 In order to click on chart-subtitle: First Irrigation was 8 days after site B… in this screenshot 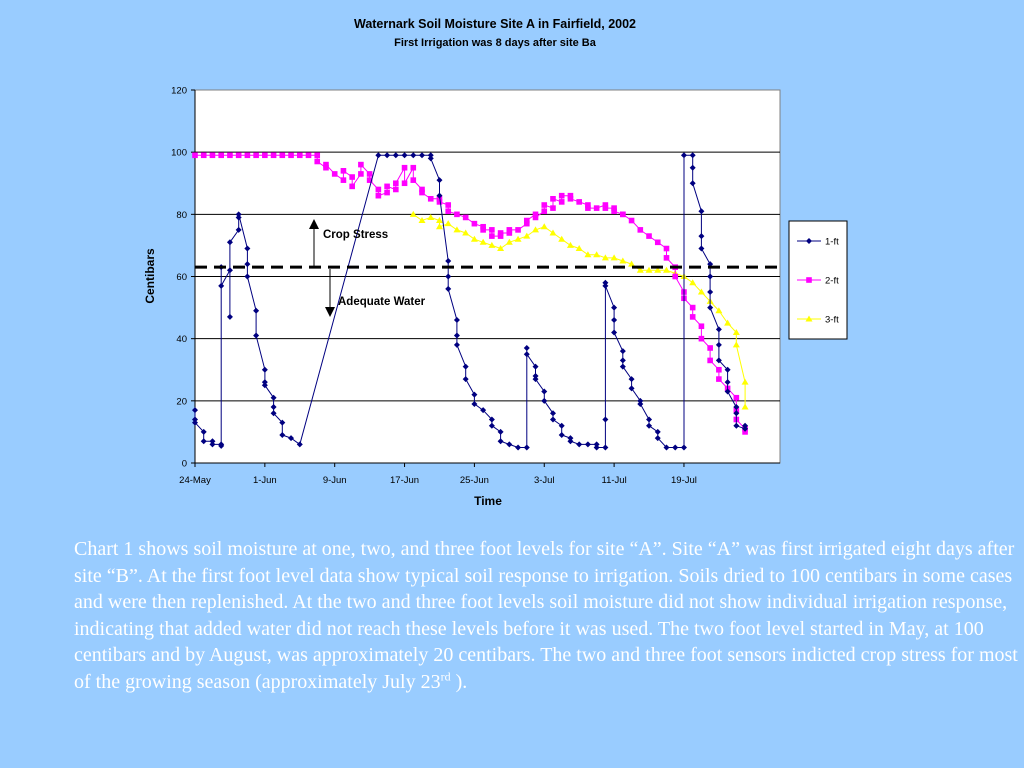, I will do `click(495, 43)`.